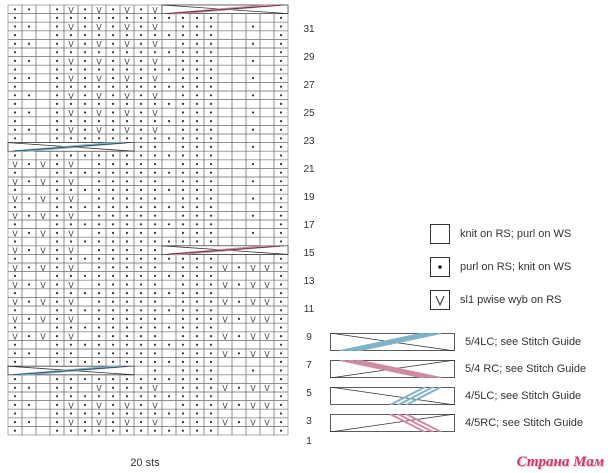 The image size is (610, 473). Describe the element at coordinates (440, 300) in the screenshot. I see `slip-stitch-symbol-icon` at that location.